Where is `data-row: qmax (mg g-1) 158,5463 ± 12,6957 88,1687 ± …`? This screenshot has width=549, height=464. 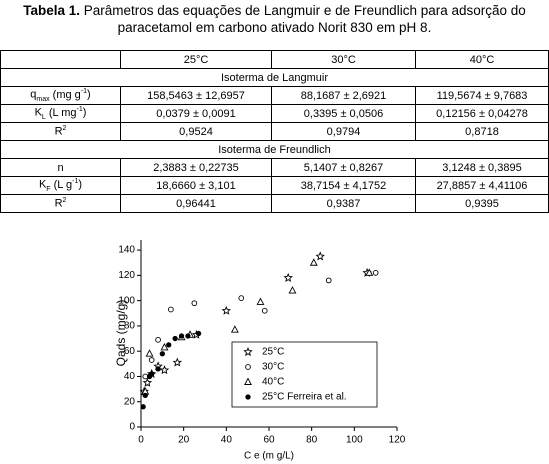
data-row: qmax (mg g-1) 158,5463 ± 12,6957 88,1687 ± … is located at coordinates (274, 95).